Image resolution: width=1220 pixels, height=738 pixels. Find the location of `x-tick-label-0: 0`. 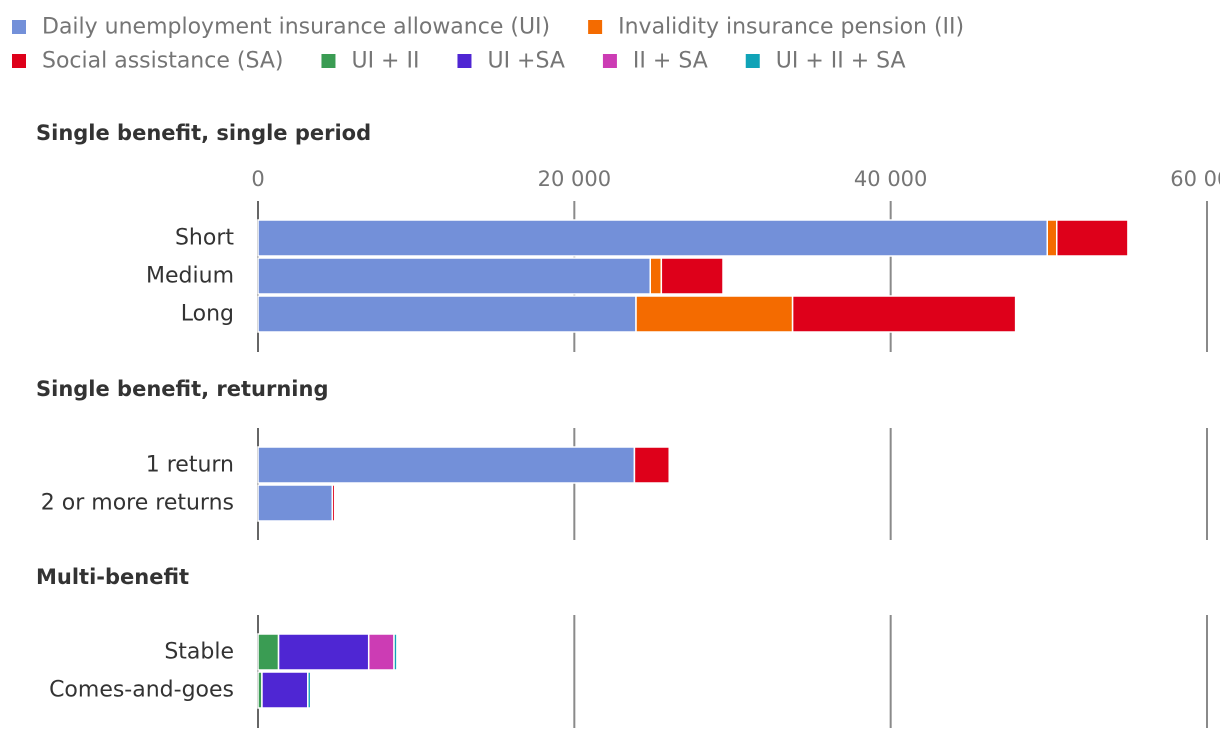

x-tick-label-0: 0 is located at coordinates (257, 179).